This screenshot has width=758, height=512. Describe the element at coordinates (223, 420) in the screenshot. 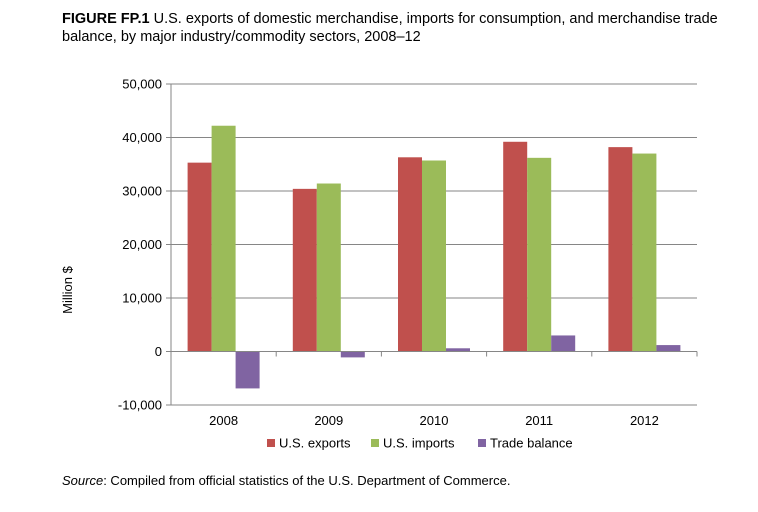

I see `x-tick-label: 2008` at that location.